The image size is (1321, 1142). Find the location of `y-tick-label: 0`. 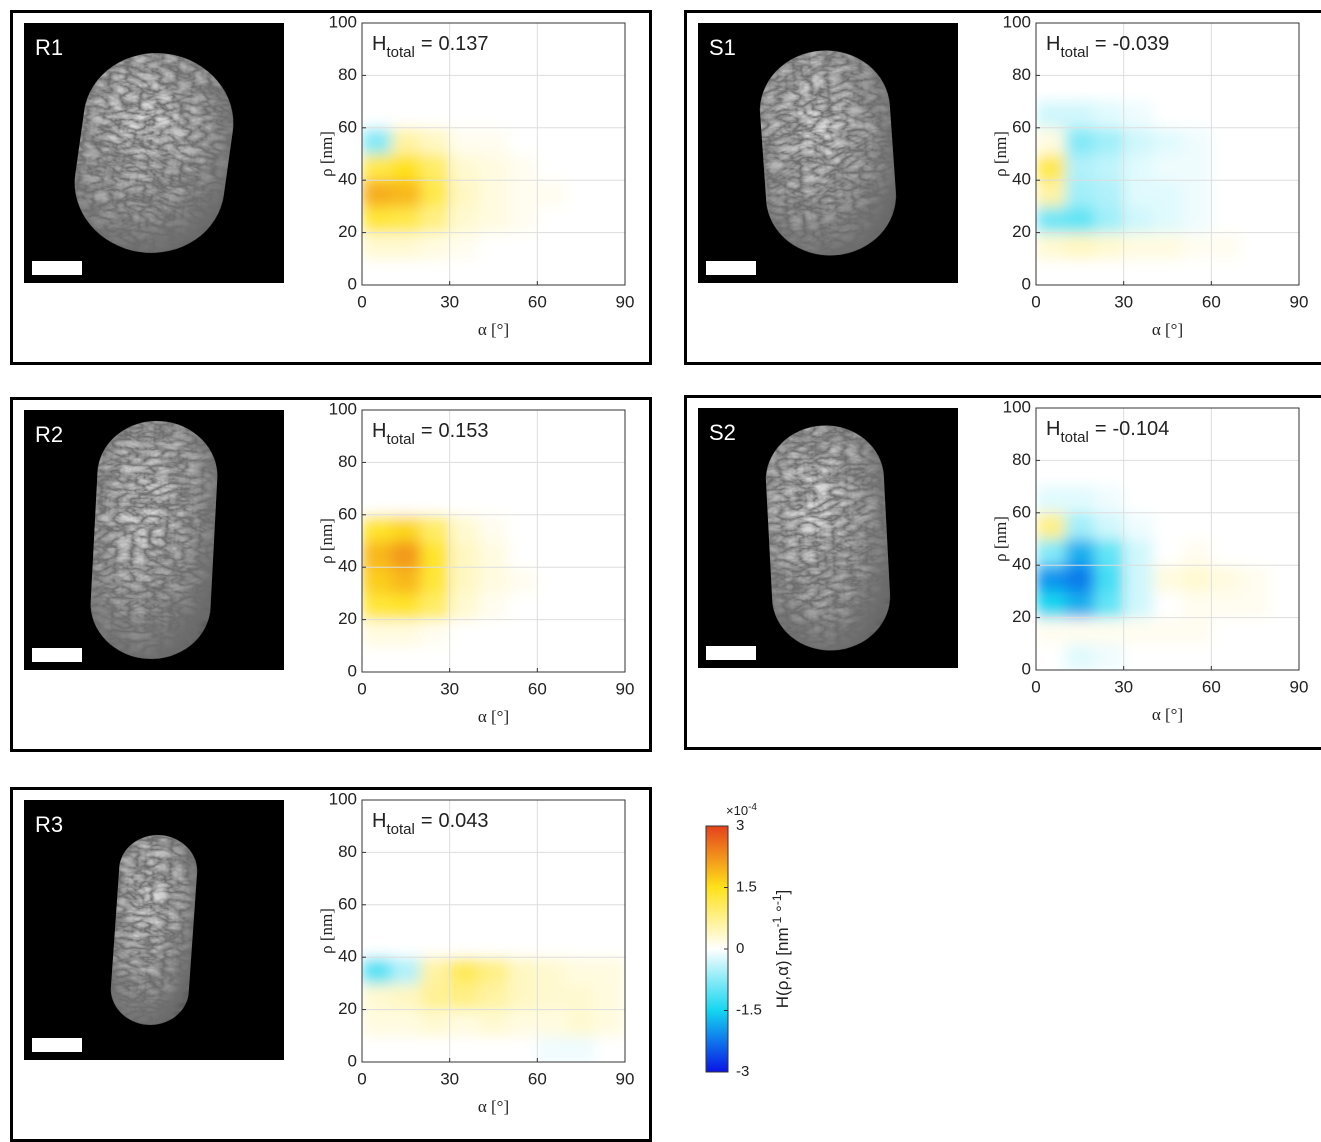

y-tick-label: 0 is located at coordinates (352, 1060).